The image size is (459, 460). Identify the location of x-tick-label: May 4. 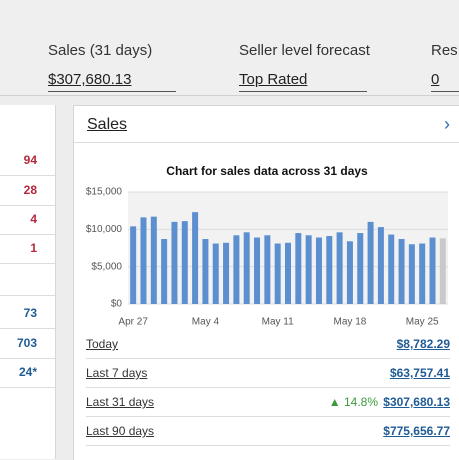
(206, 322).